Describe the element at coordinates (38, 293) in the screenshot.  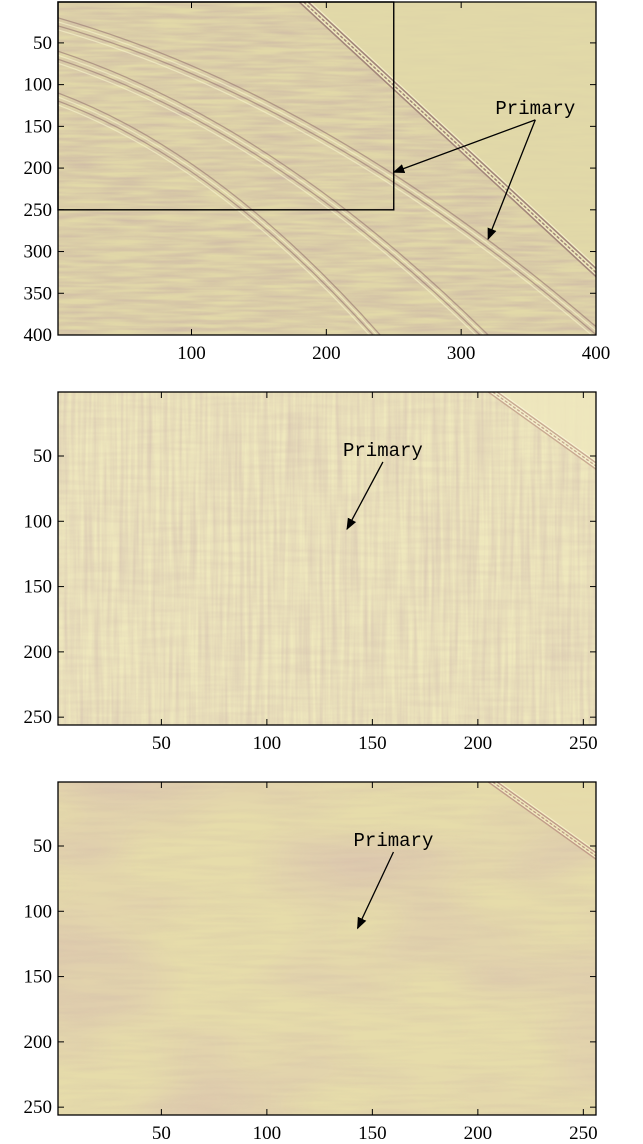
I see `y-tick-label: 350` at that location.